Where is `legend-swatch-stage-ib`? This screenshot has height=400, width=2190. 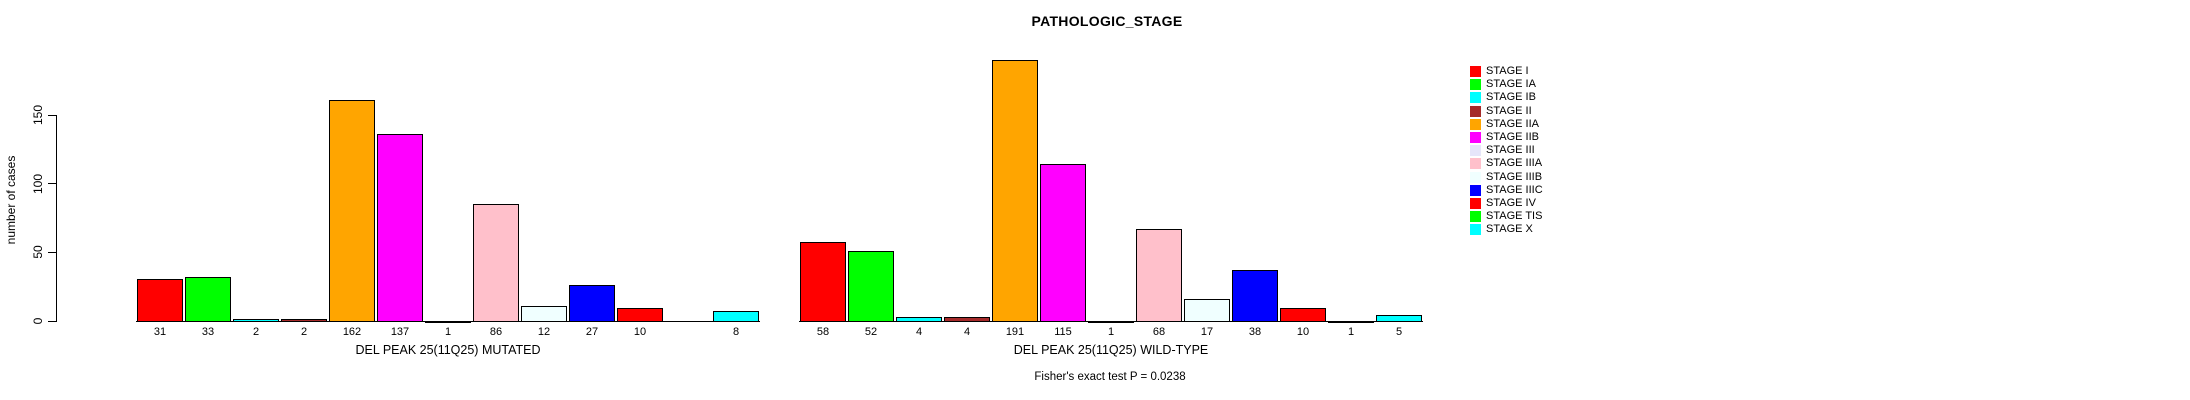
legend-swatch-stage-ib is located at coordinates (1475, 98).